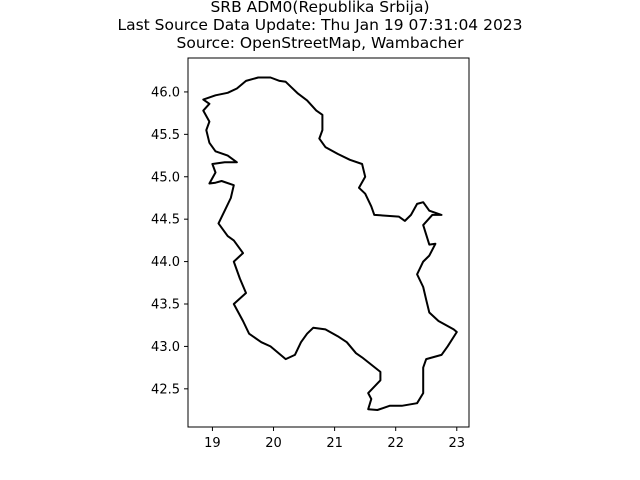 The width and height of the screenshot is (640, 480). Describe the element at coordinates (165, 305) in the screenshot. I see `y-tick-label: 43.5` at that location.